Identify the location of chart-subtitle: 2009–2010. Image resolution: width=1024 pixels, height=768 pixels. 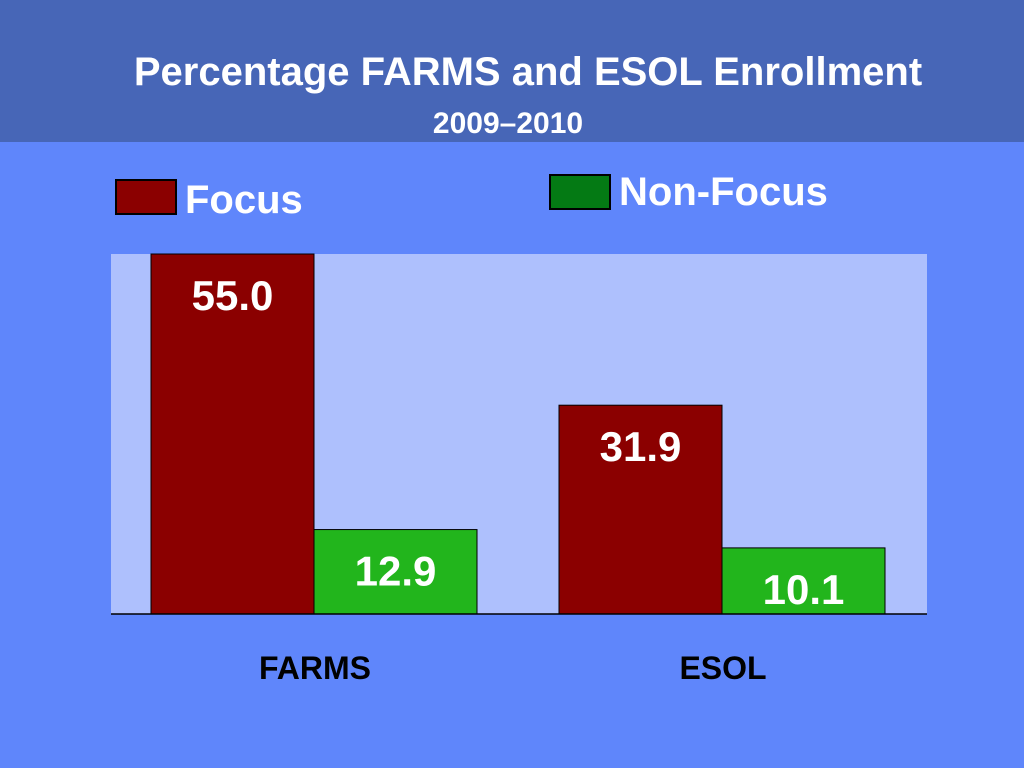
(508, 123).